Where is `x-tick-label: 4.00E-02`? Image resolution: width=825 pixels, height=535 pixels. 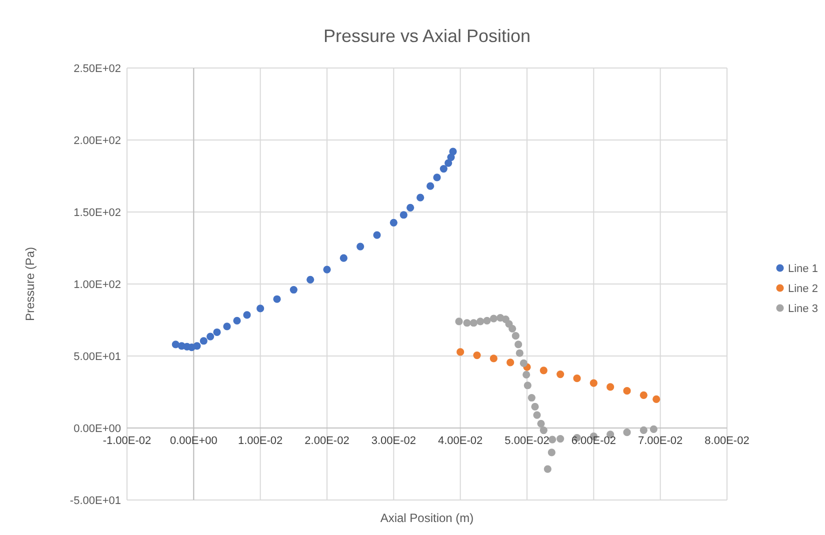 x-tick-label: 4.00E-02 is located at coordinates (460, 441).